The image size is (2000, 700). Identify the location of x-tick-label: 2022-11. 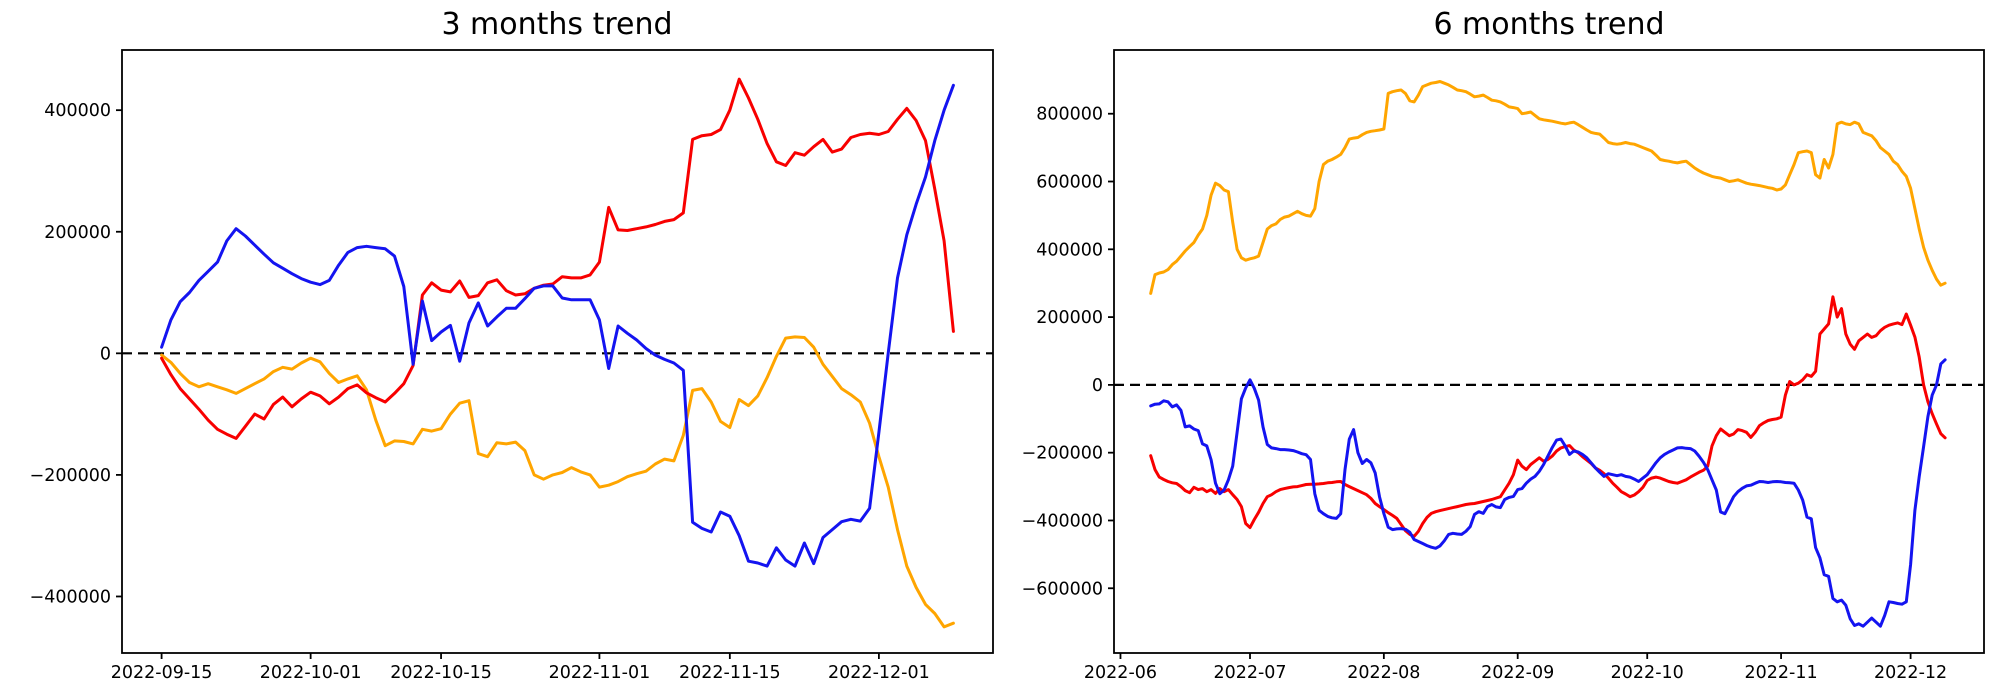
(1781, 673).